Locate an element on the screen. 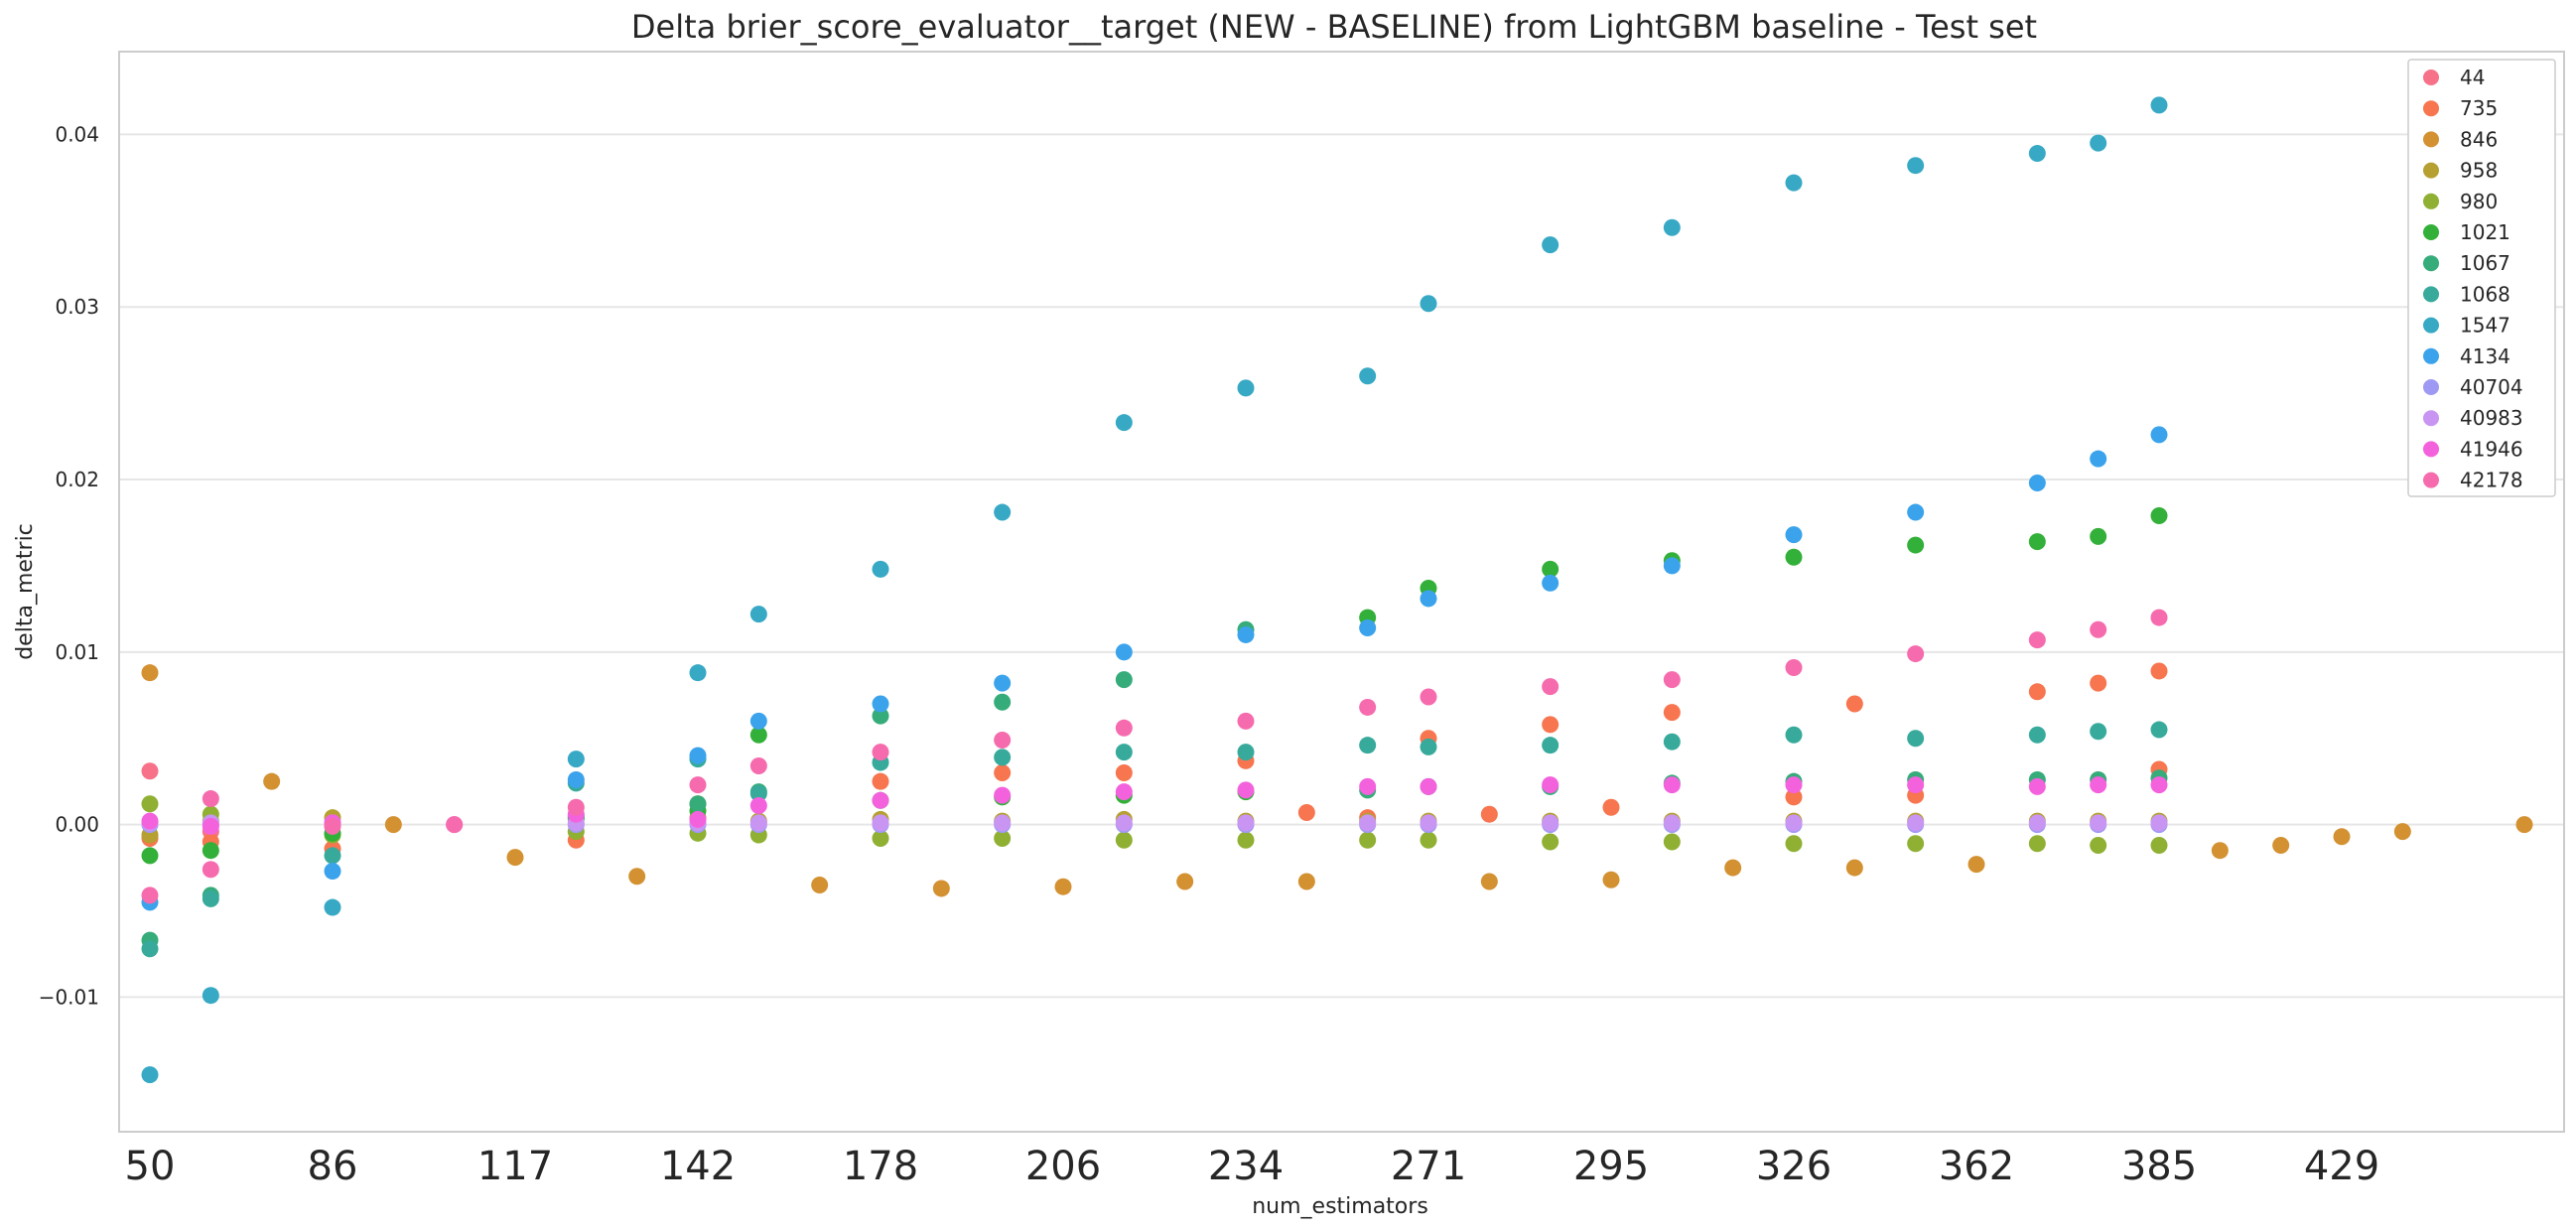 The image size is (2576, 1229). y-axis-label: delta_metric is located at coordinates (25, 591).